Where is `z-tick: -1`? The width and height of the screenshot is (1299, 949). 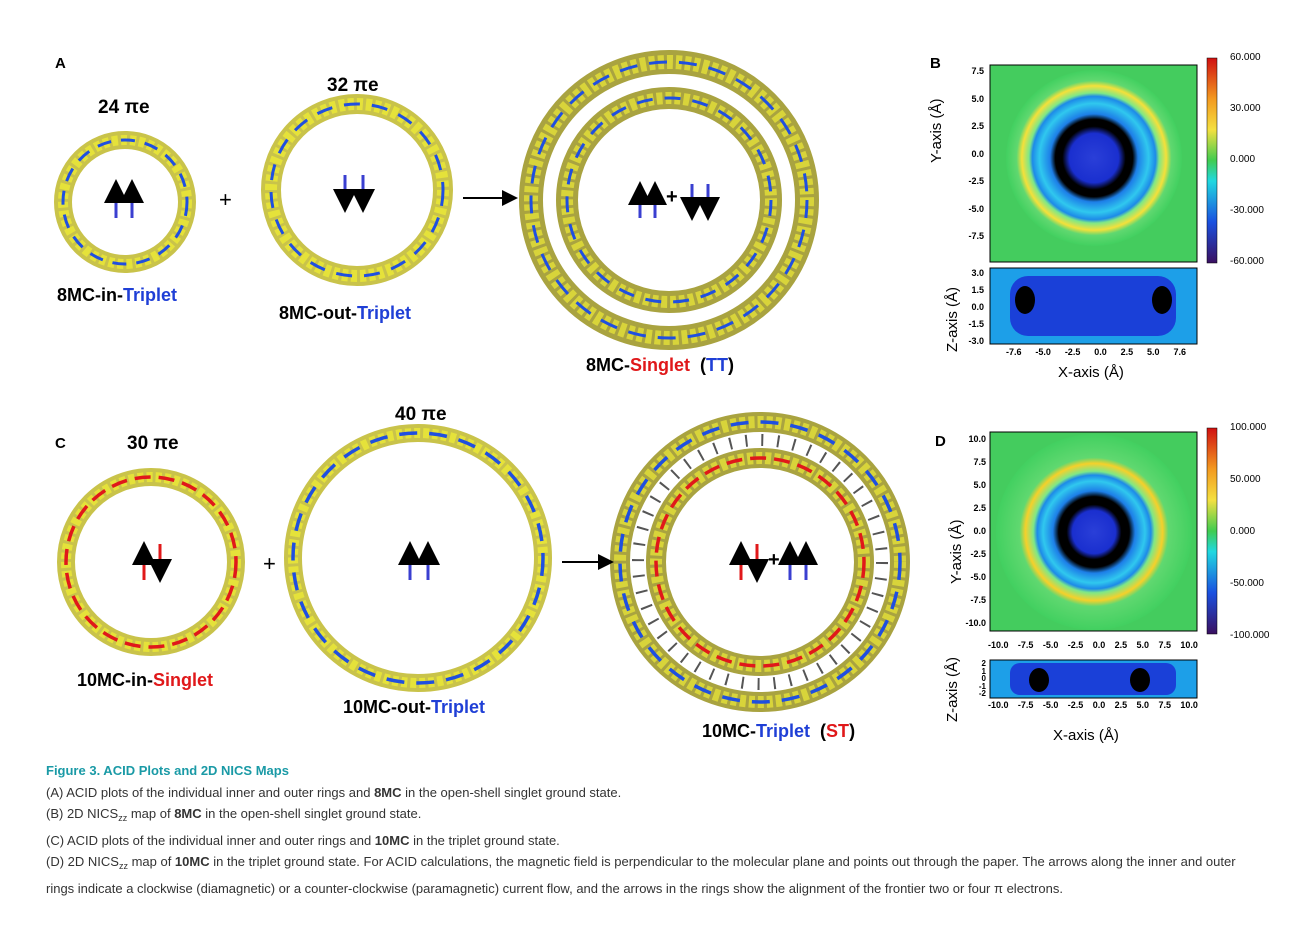
z-tick: -1 is located at coordinates (982, 686).